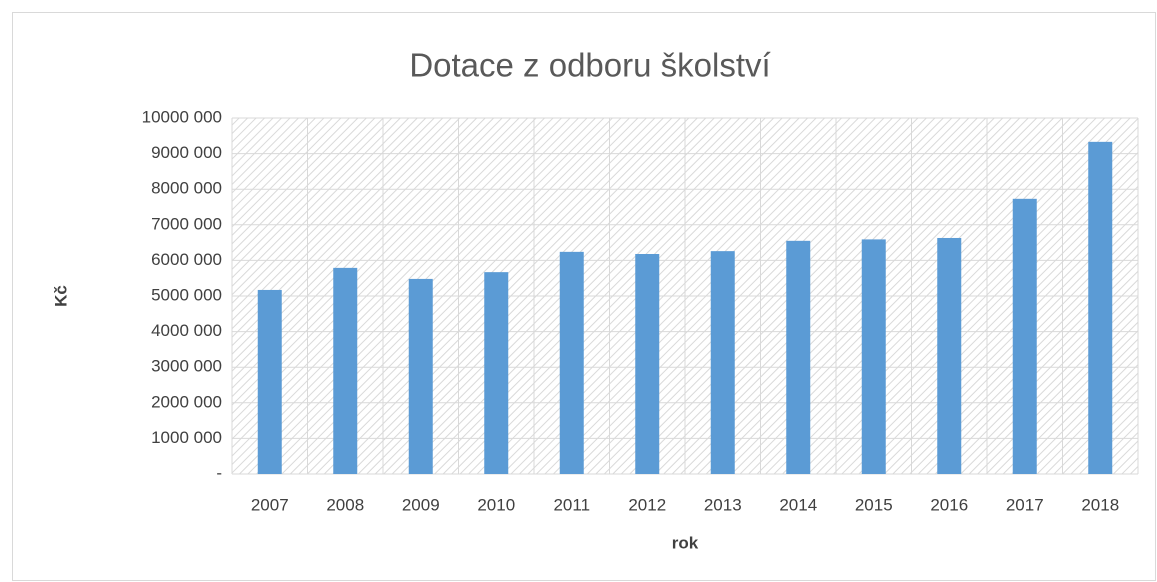 The width and height of the screenshot is (1157, 582). Describe the element at coordinates (345, 504) in the screenshot. I see `x-tick-label: 2008` at that location.